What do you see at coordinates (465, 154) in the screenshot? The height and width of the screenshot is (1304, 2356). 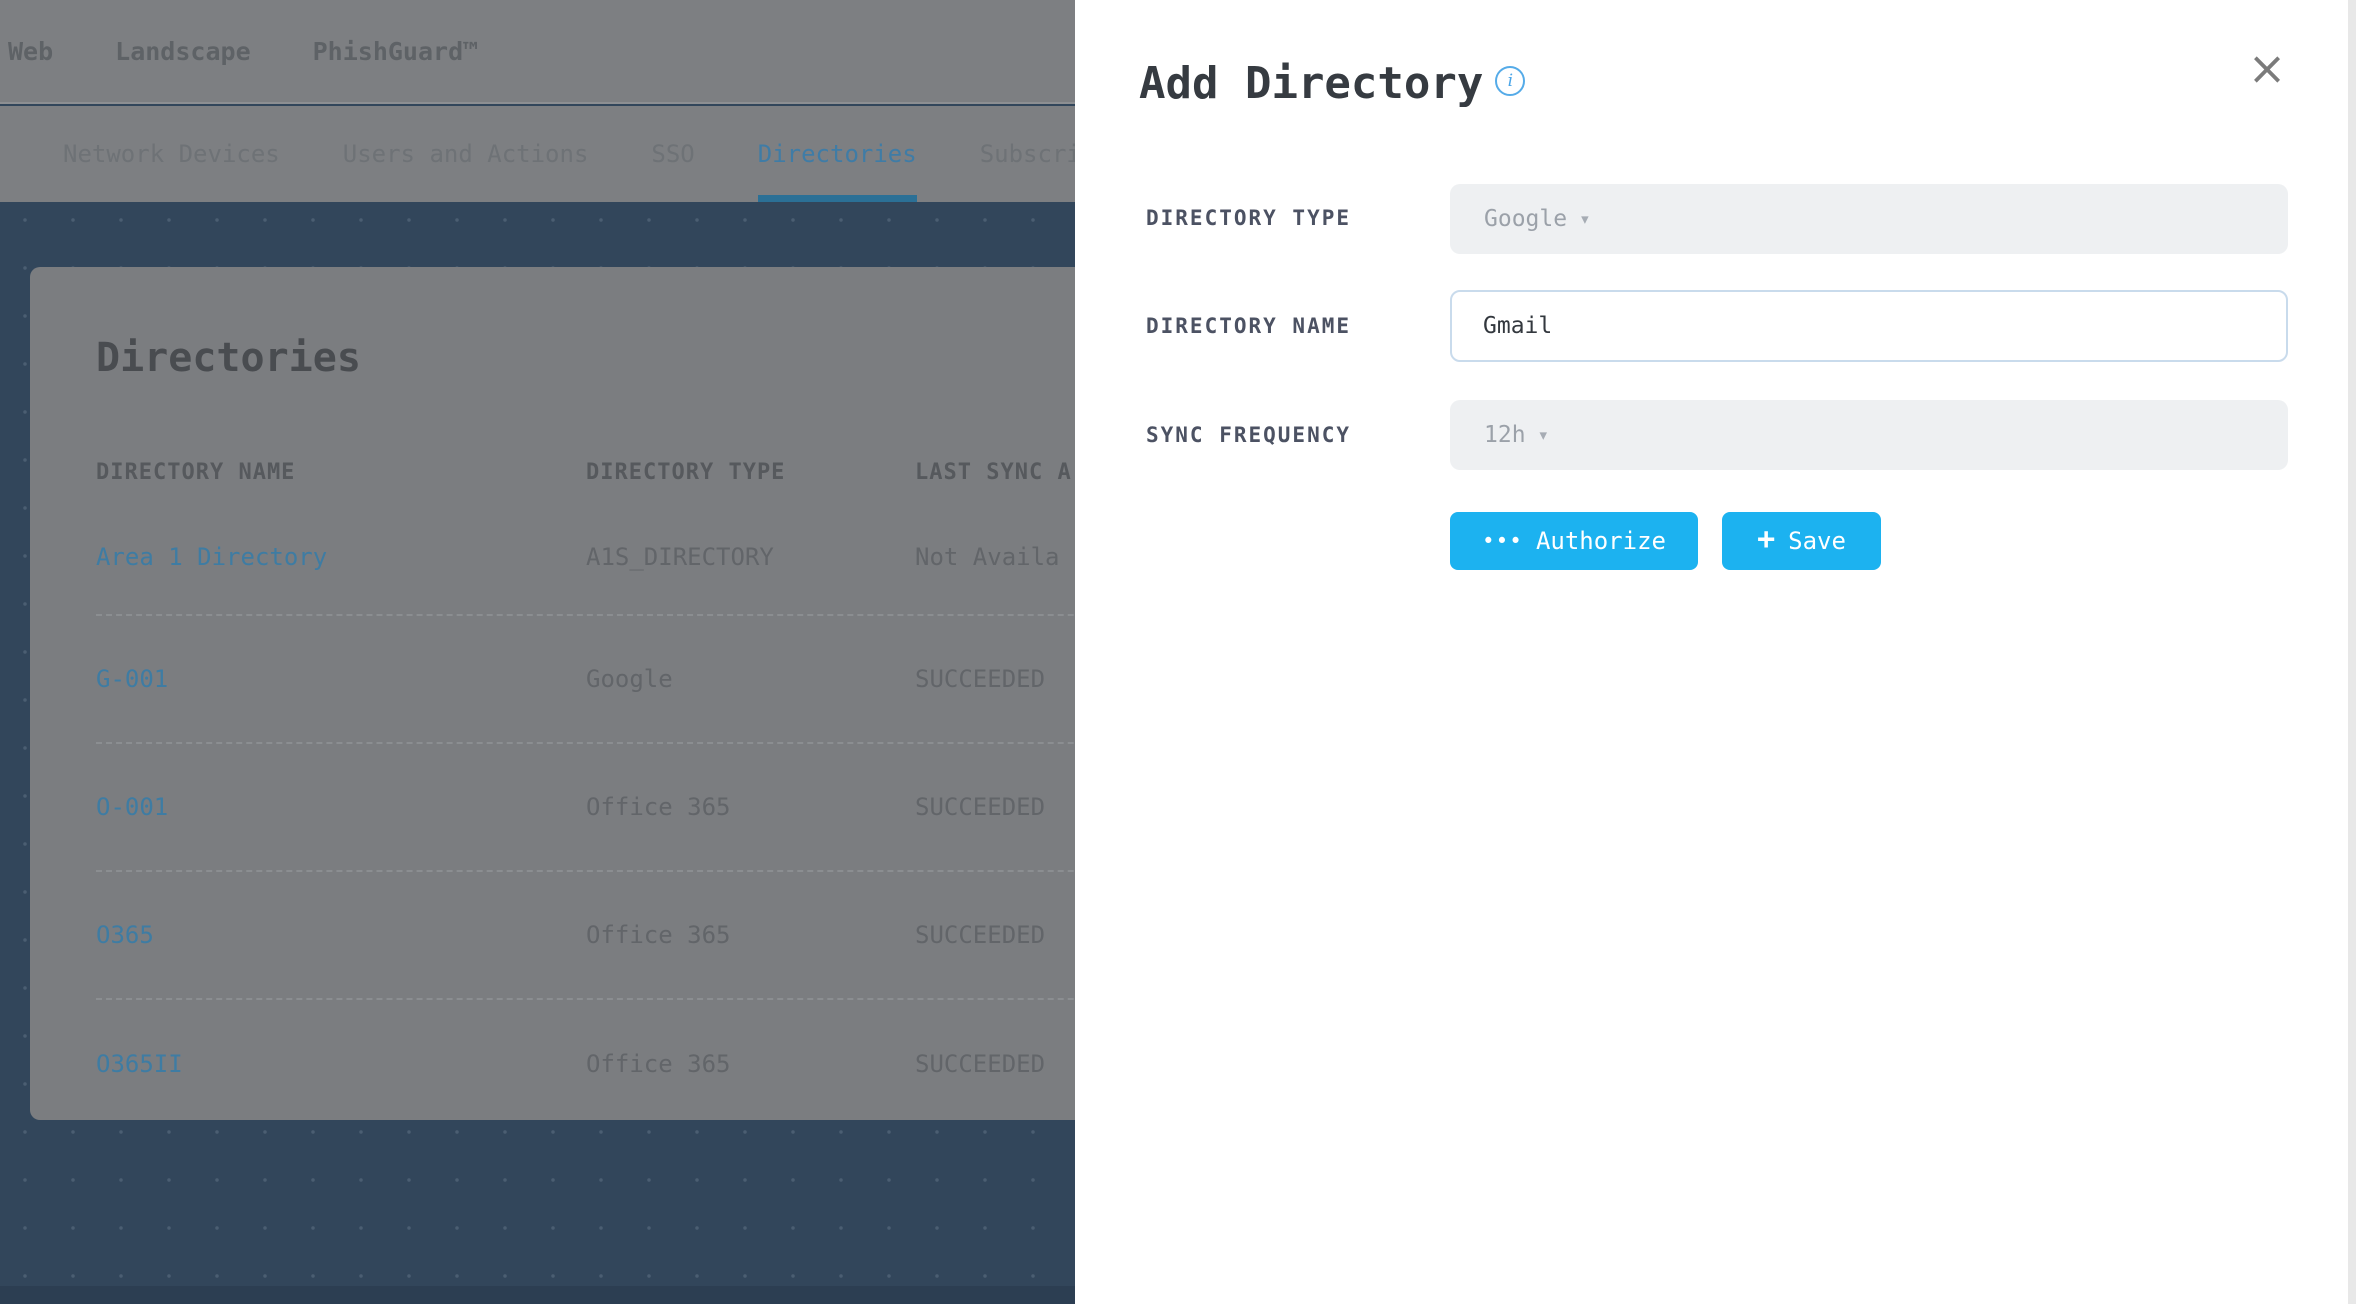 I see `tab-users-and-actions: Users and Actions` at bounding box center [465, 154].